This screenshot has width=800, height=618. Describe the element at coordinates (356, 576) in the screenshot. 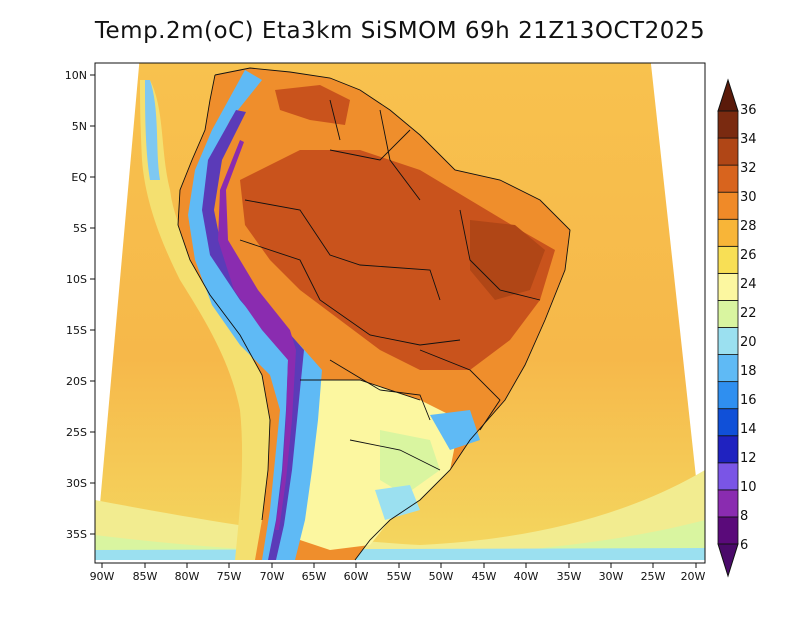

I see `lon-label: 60W` at that location.